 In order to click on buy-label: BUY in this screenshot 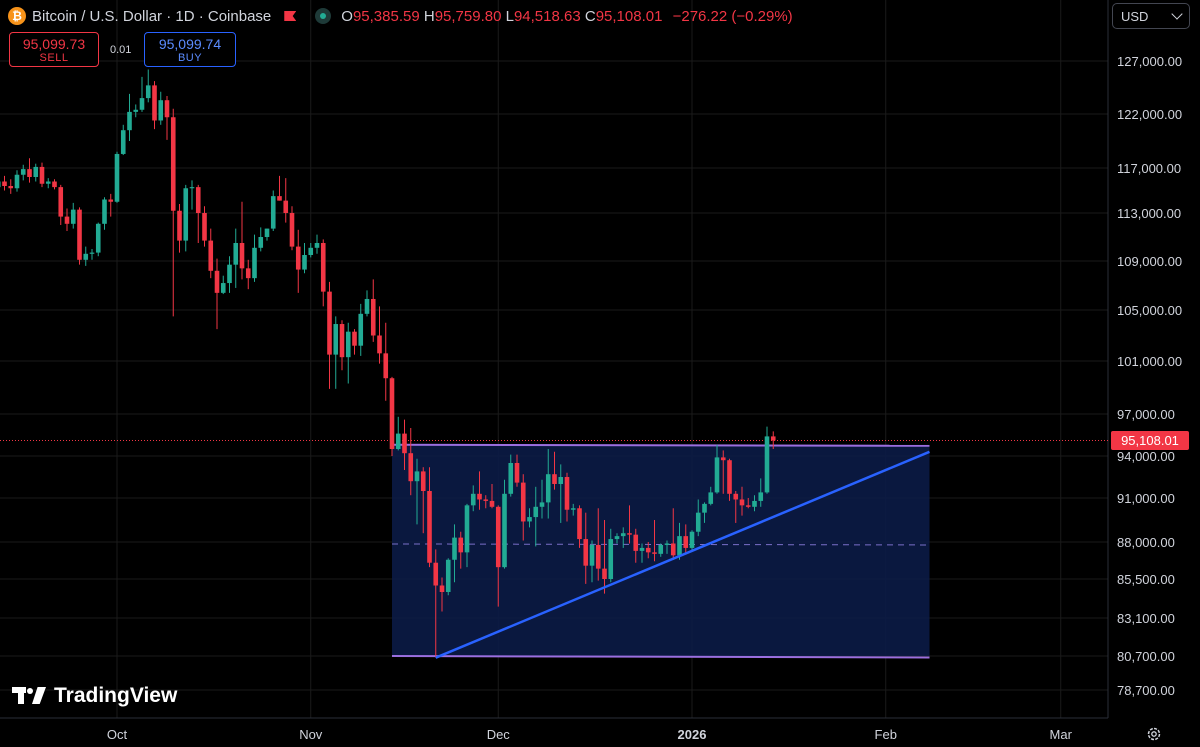, I will do `click(190, 58)`.